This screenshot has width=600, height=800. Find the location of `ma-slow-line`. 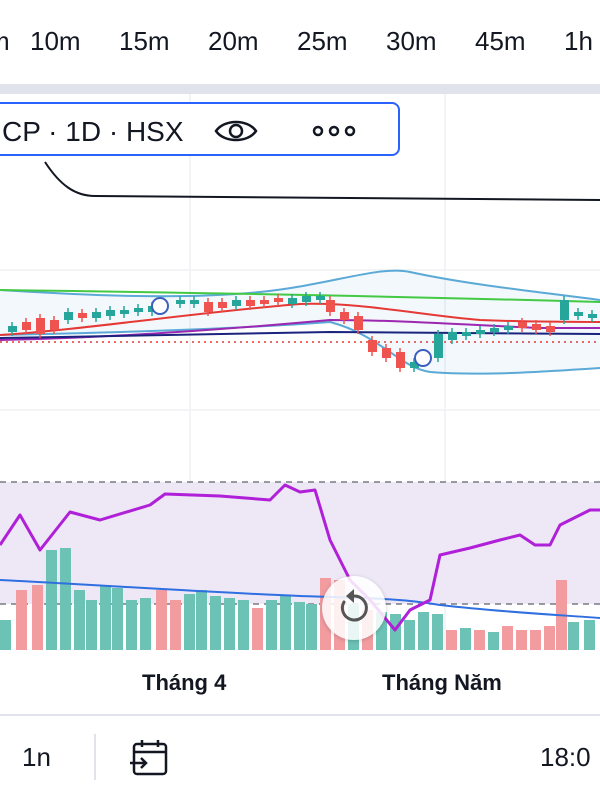

ma-slow-line is located at coordinates (300, 296).